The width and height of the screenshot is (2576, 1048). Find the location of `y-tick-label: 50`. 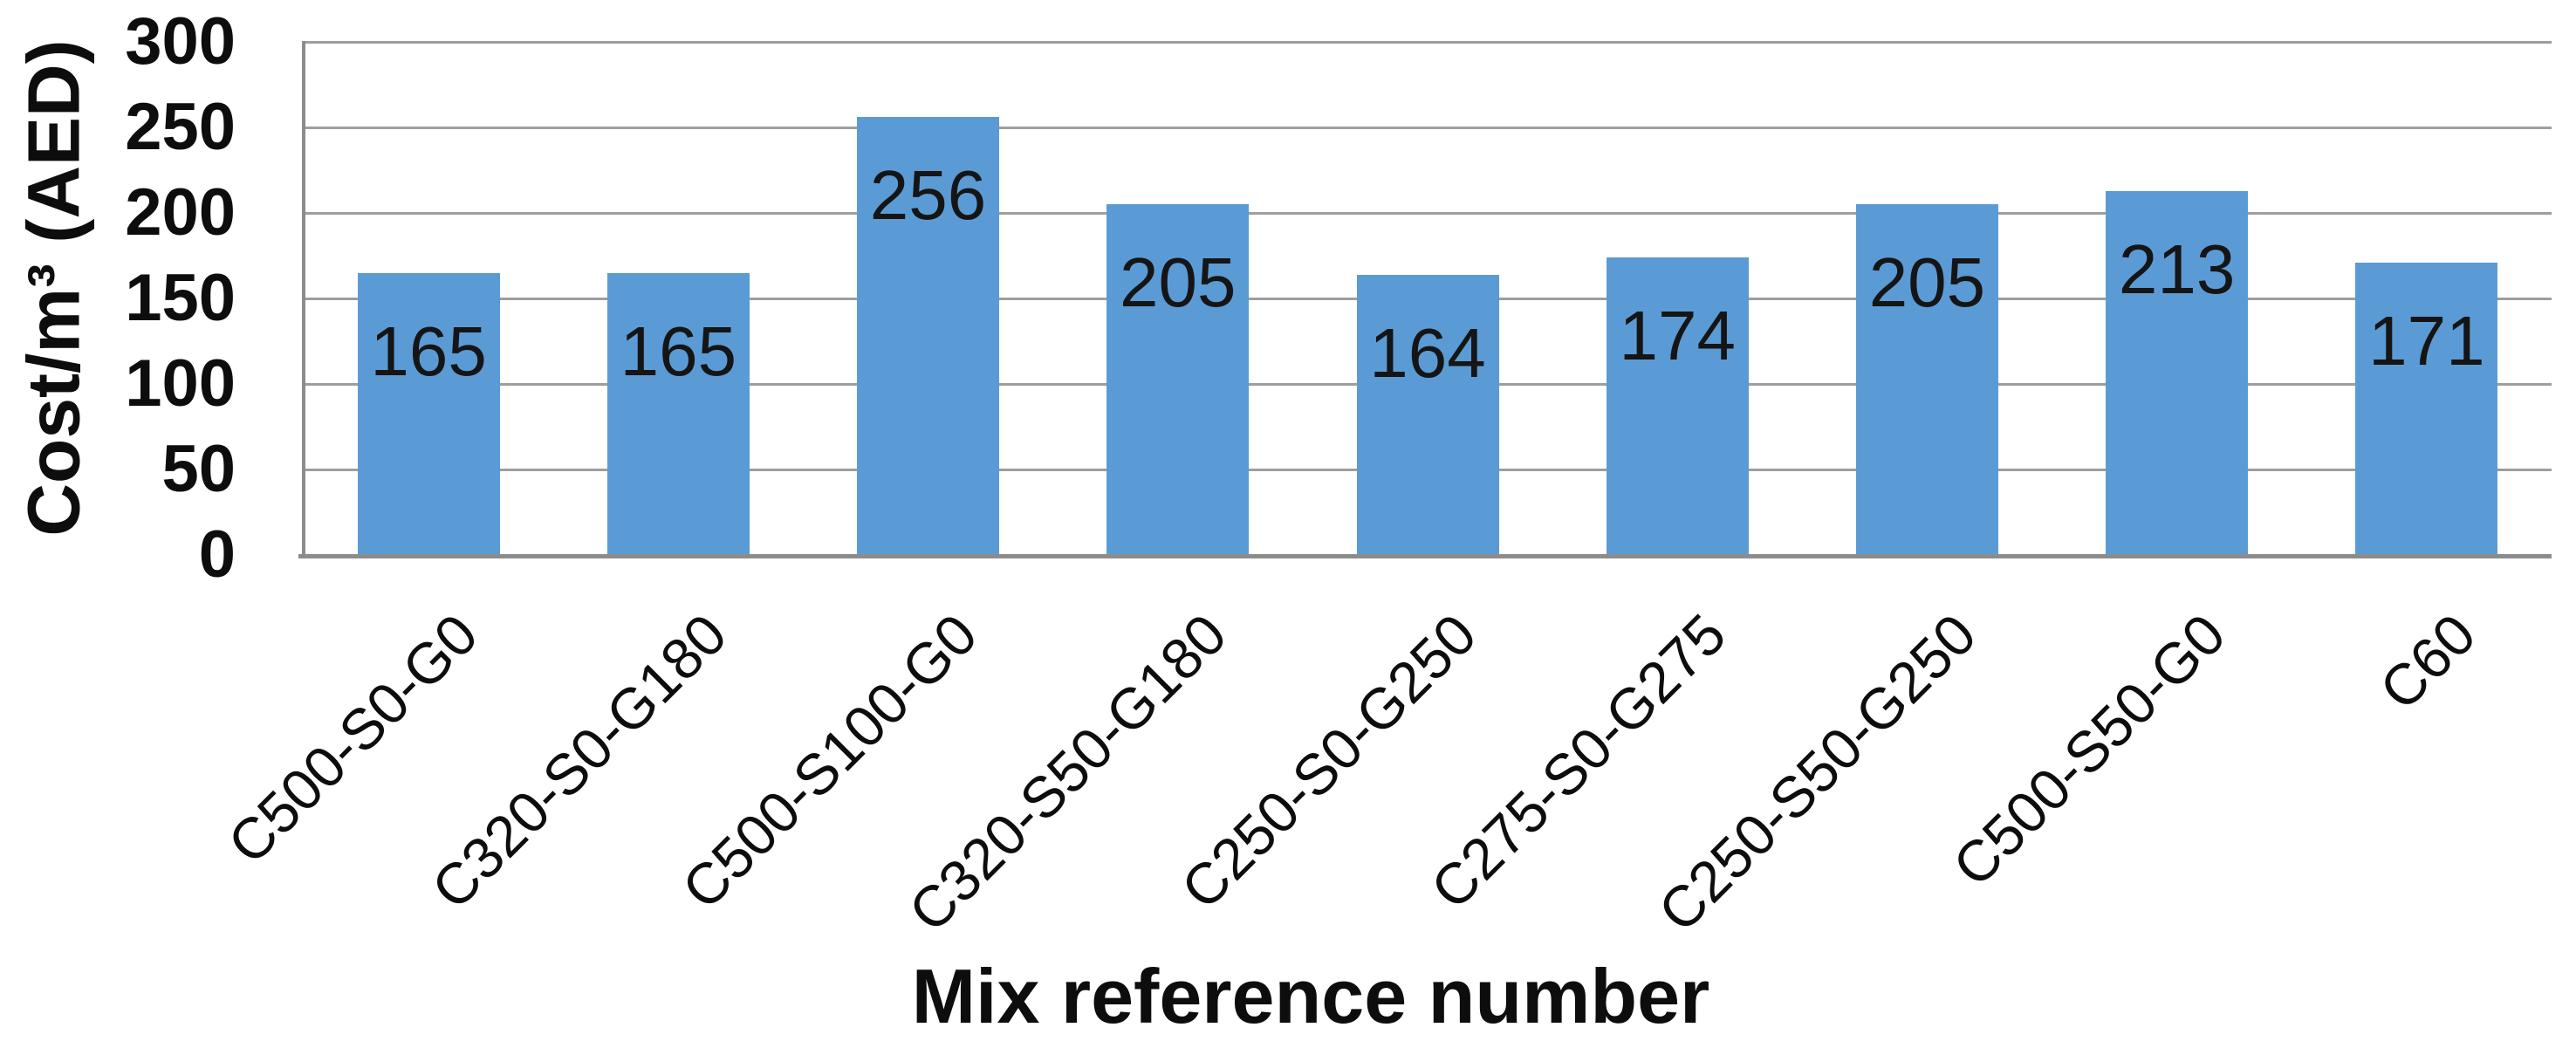

y-tick-label: 50 is located at coordinates (199, 469).